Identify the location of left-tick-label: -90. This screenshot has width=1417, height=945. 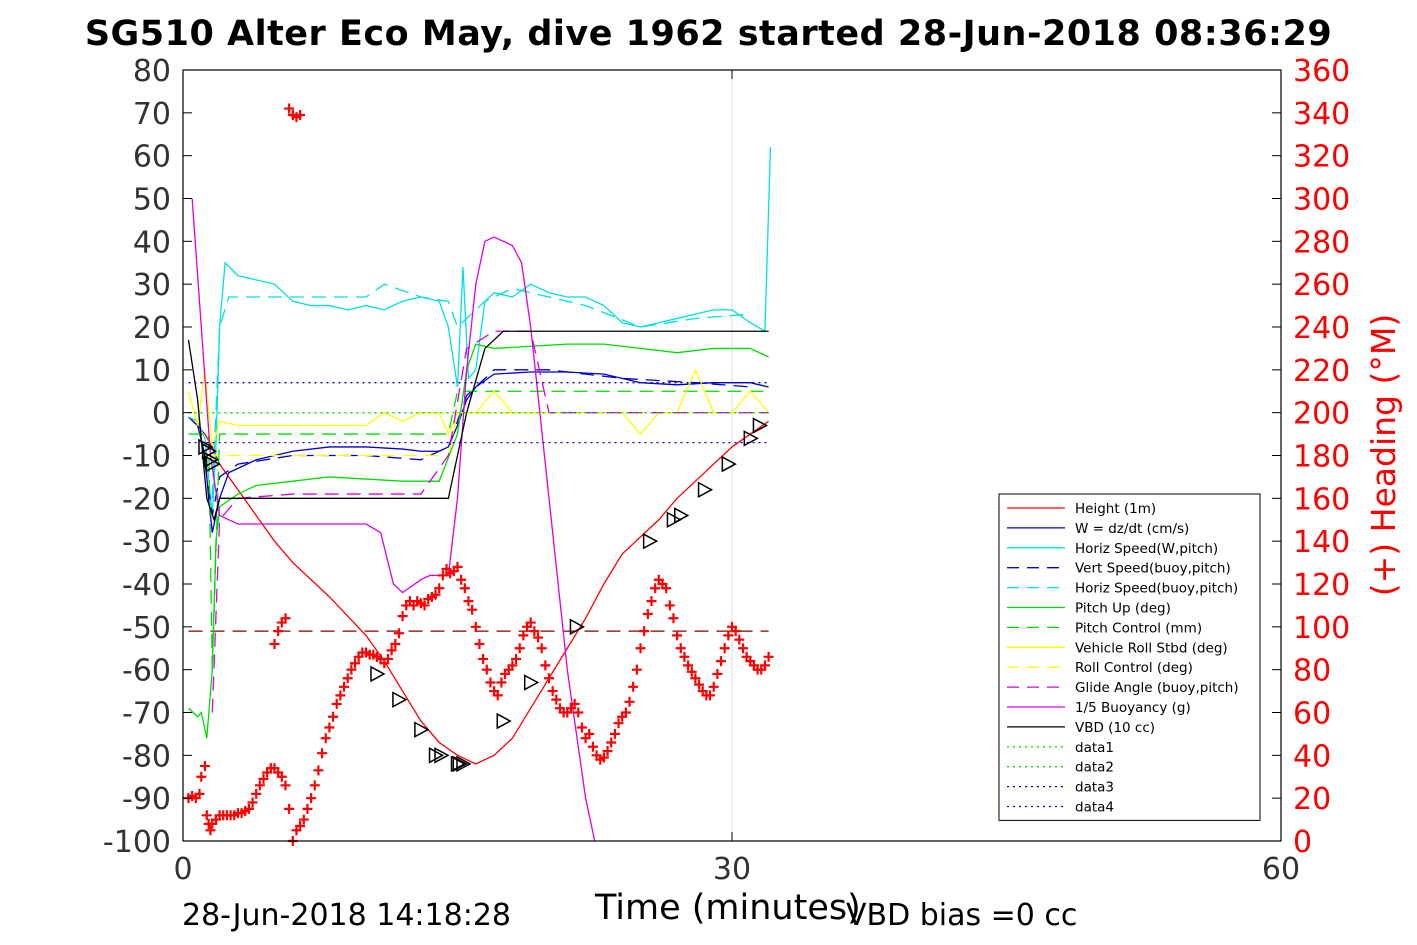
(146, 799).